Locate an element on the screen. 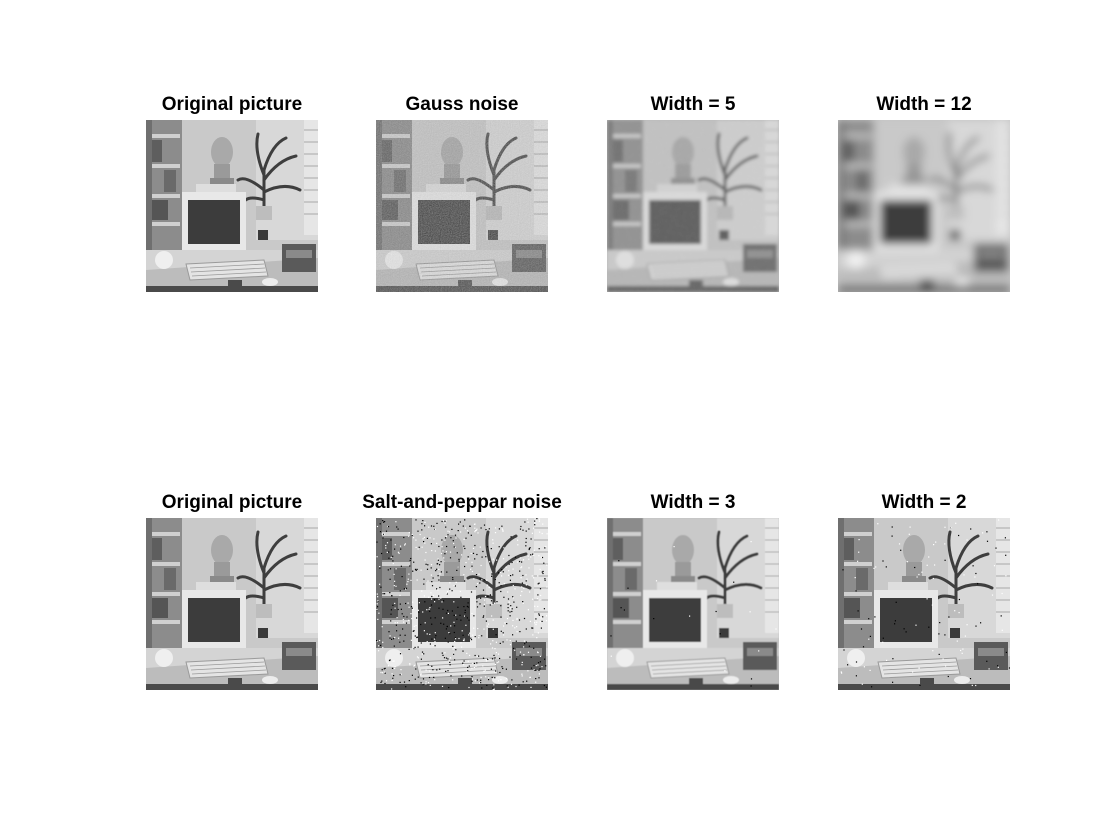 The image size is (1120, 840). panel-title: Gauss noise is located at coordinates (462, 104).